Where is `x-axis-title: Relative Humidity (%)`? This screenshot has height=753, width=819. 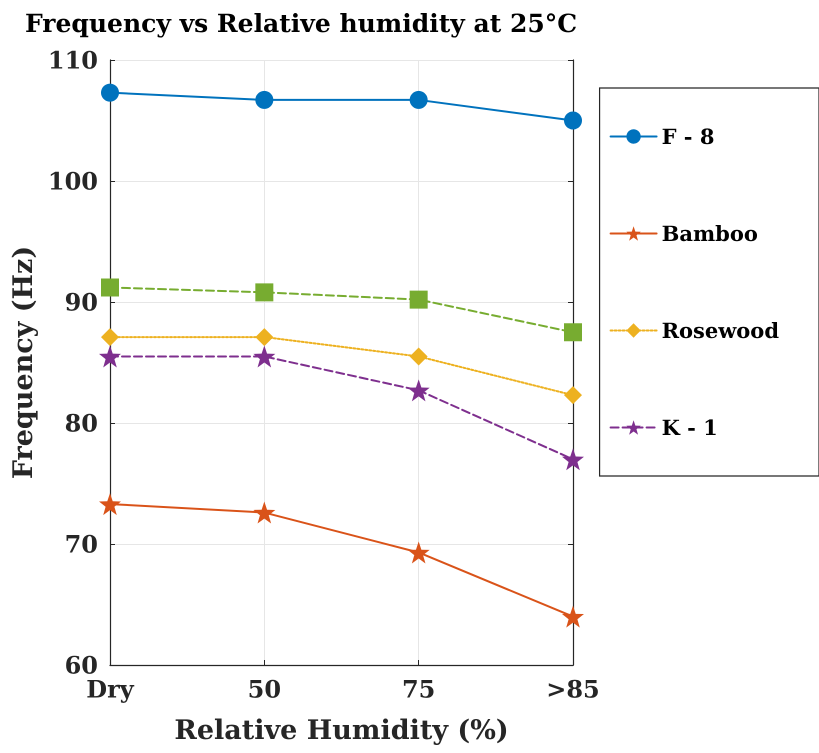
x-axis-title: Relative Humidity (%) is located at coordinates (341, 730).